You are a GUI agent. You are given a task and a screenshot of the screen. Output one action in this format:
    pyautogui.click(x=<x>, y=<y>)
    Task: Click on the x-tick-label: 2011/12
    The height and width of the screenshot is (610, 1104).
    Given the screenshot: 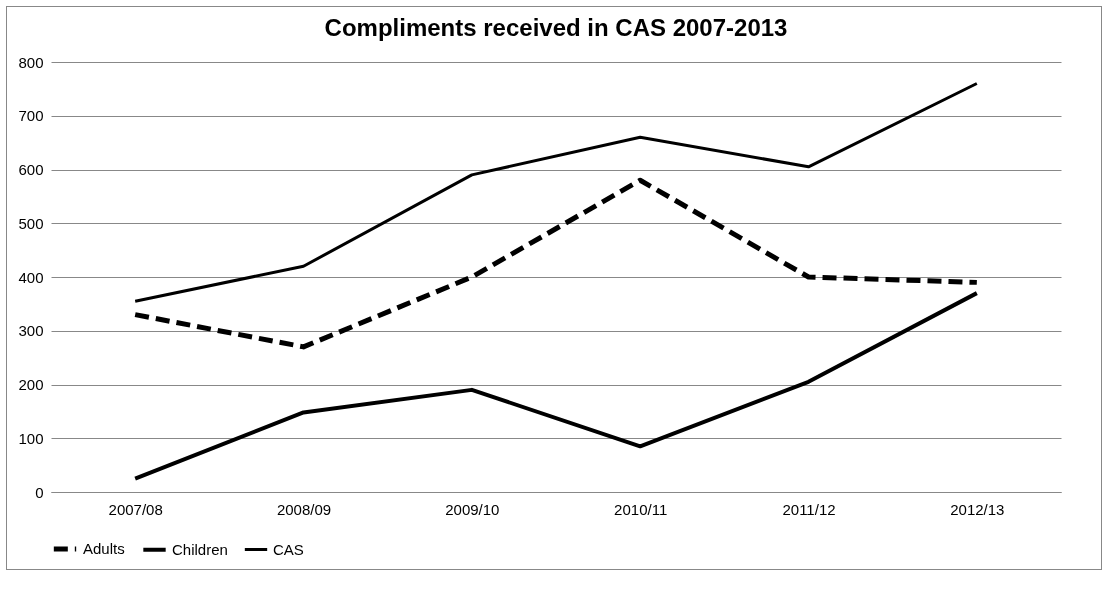 What is the action you would take?
    pyautogui.click(x=809, y=509)
    